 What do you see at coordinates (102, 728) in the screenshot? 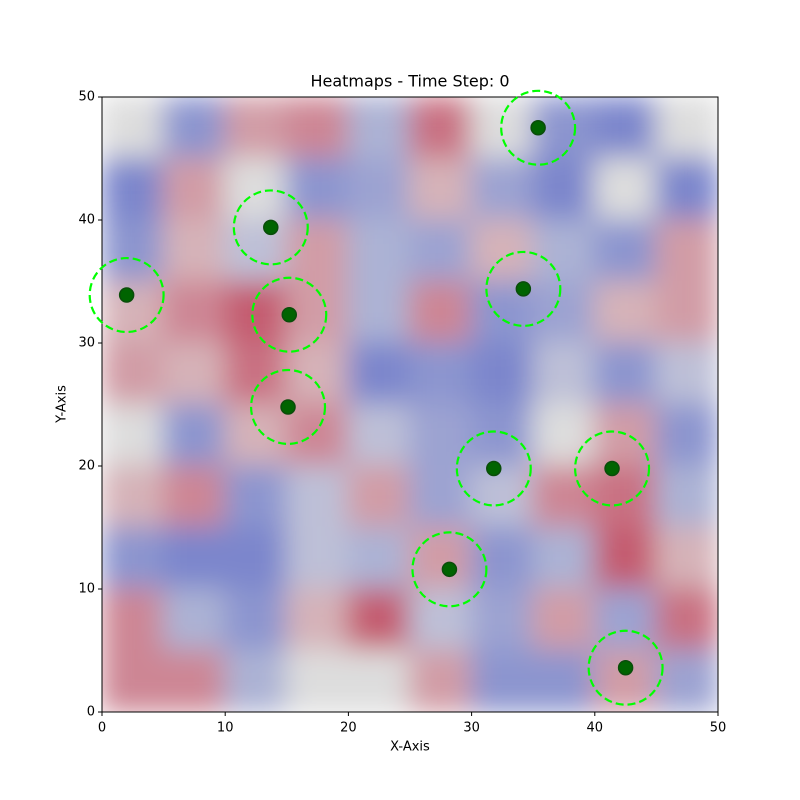
I see `x-tick-label: 0` at bounding box center [102, 728].